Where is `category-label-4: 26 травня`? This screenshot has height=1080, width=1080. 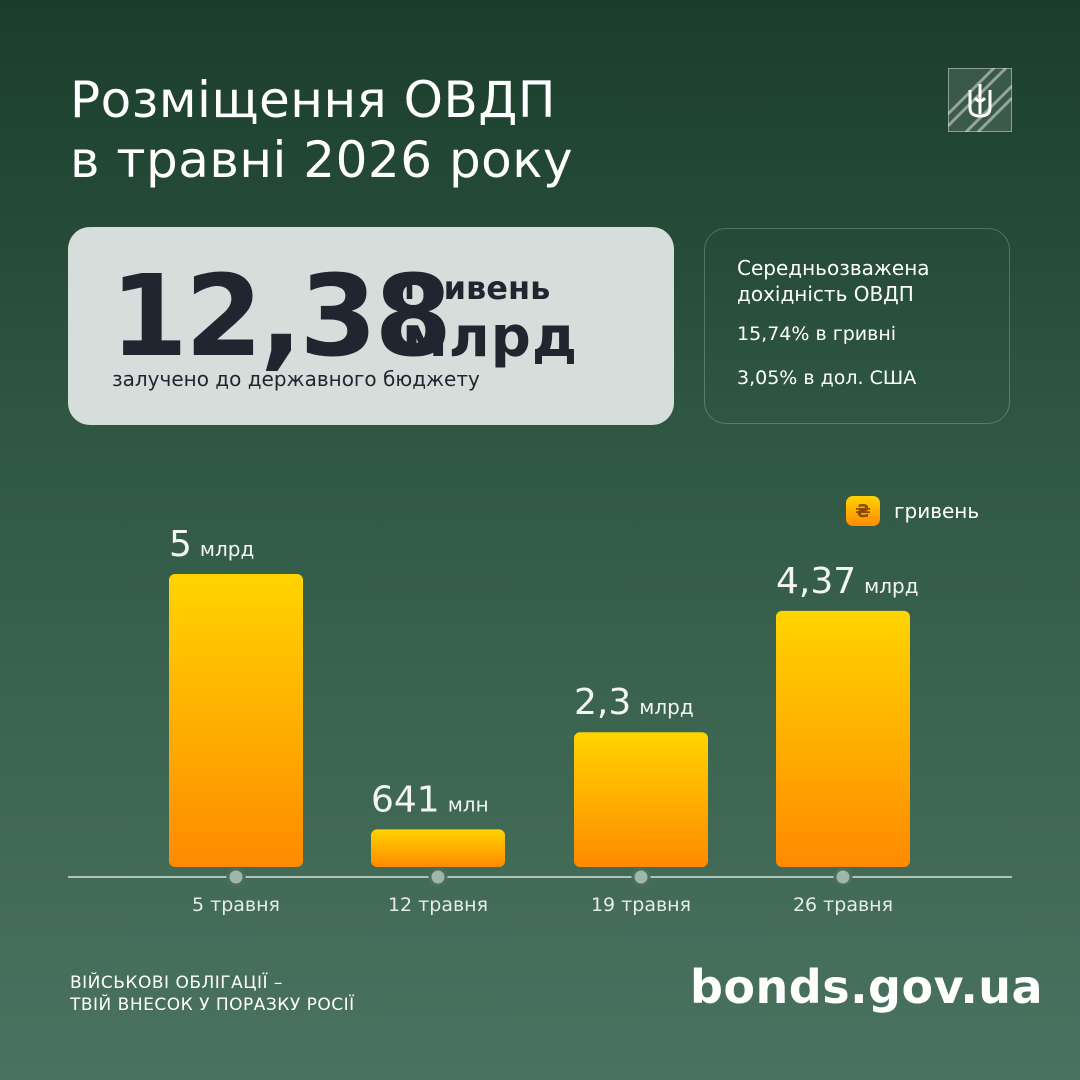
category-label-4: 26 травня is located at coordinates (843, 905).